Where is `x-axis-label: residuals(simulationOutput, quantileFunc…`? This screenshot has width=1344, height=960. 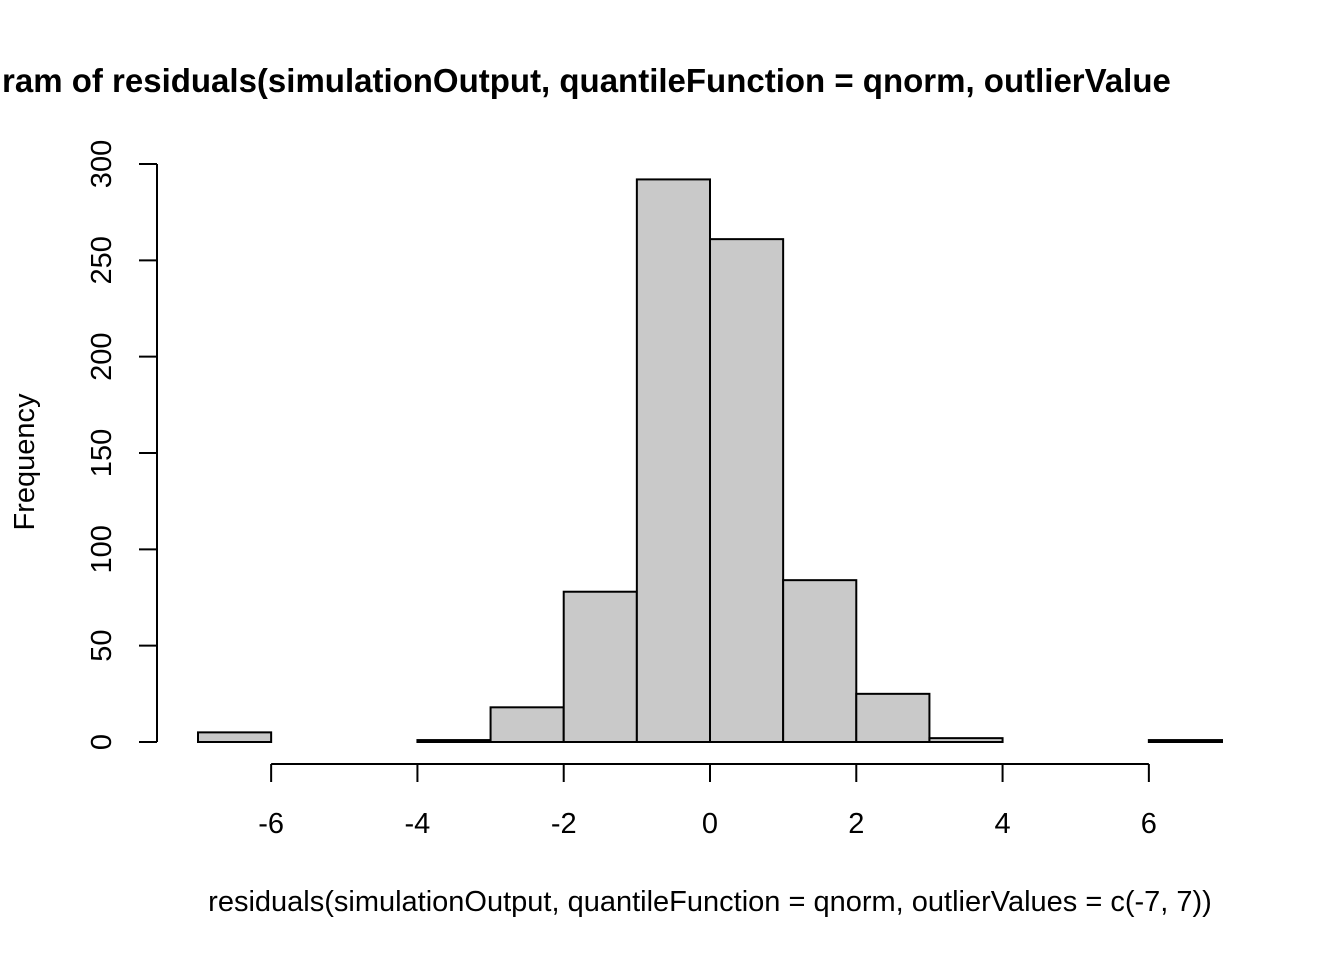
x-axis-label: residuals(simulationOutput, quantileFunc… is located at coordinates (710, 902).